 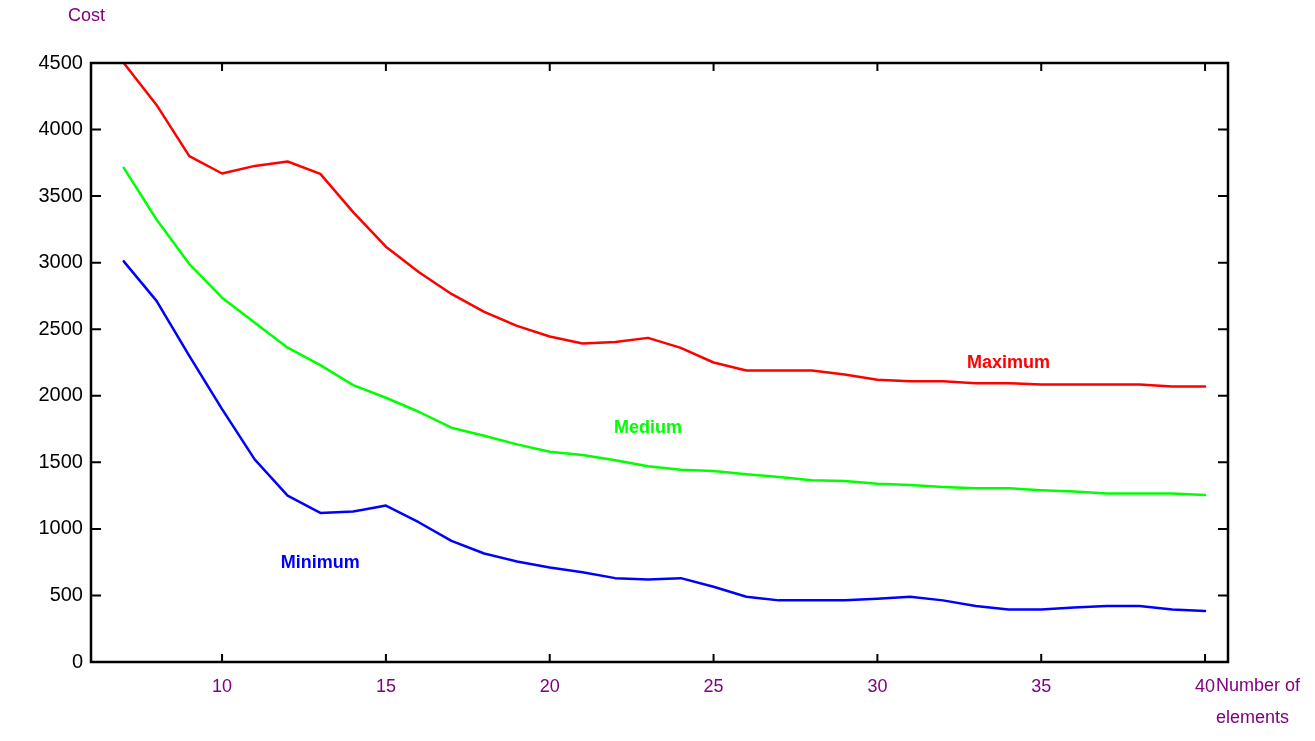 I want to click on y-tick-label: 1000, so click(x=60, y=527).